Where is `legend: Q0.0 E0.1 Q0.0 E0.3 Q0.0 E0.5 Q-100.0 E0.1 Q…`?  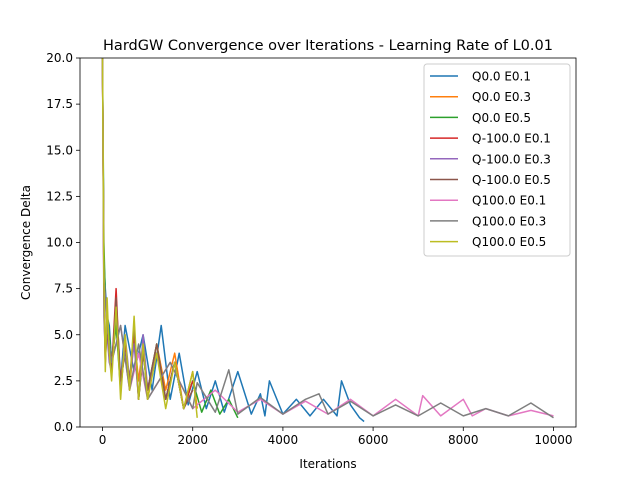
legend: Q0.0 E0.1 Q0.0 E0.3 Q0.0 E0.5 Q-100.0 E0.1 Q… is located at coordinates (497, 160).